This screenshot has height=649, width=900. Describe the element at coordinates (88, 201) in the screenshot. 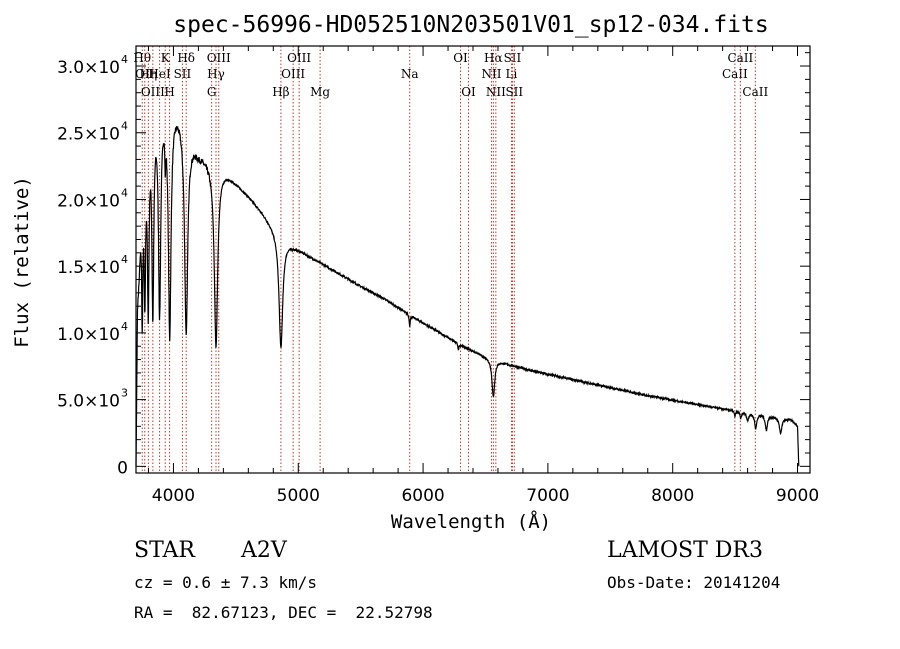

I see `y-tick-label: 2.0×10` at that location.